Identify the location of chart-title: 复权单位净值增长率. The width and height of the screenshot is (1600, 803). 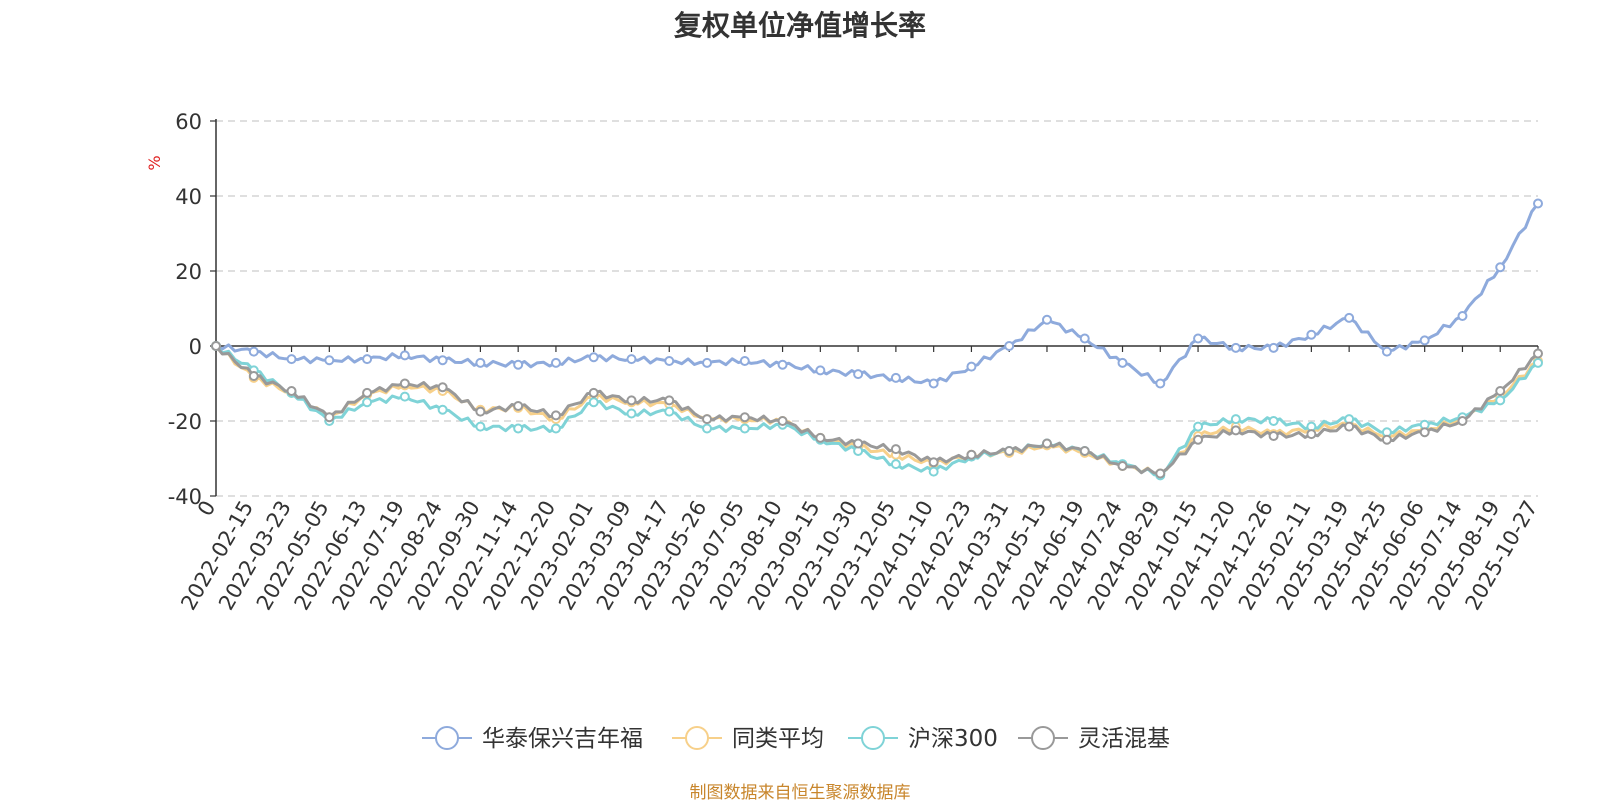
(799, 25).